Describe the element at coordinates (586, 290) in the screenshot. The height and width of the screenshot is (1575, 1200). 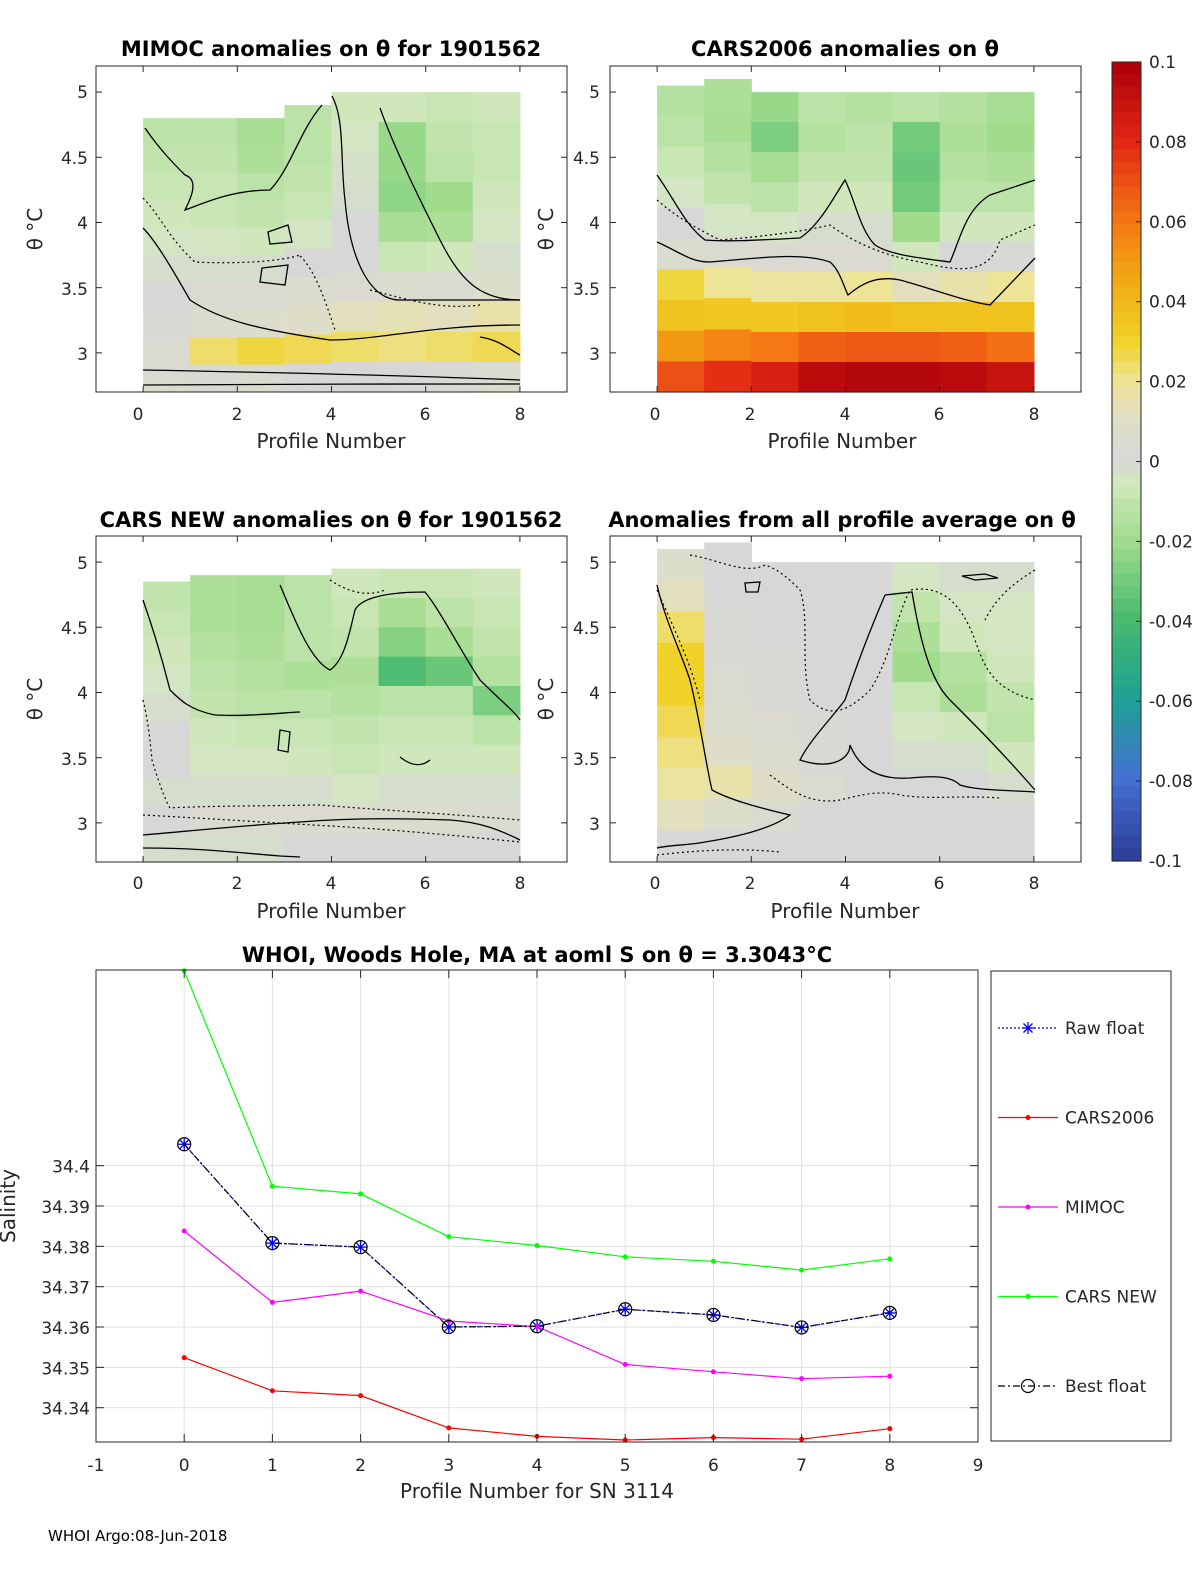
I see `panel-cars2006-ytick: 3.5` at that location.